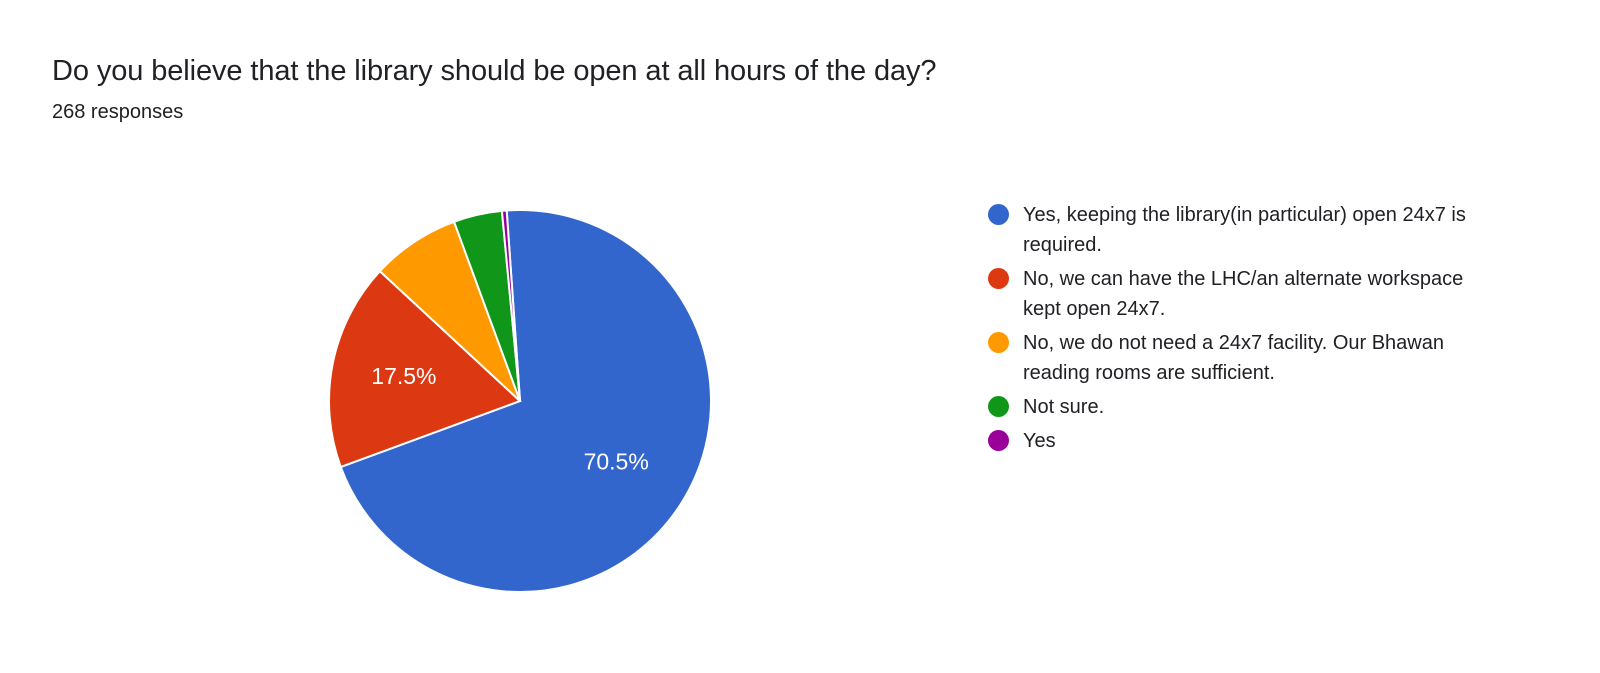 The height and width of the screenshot is (673, 1600). I want to click on pie-chart: 70.5% 17.5%, so click(520, 401).